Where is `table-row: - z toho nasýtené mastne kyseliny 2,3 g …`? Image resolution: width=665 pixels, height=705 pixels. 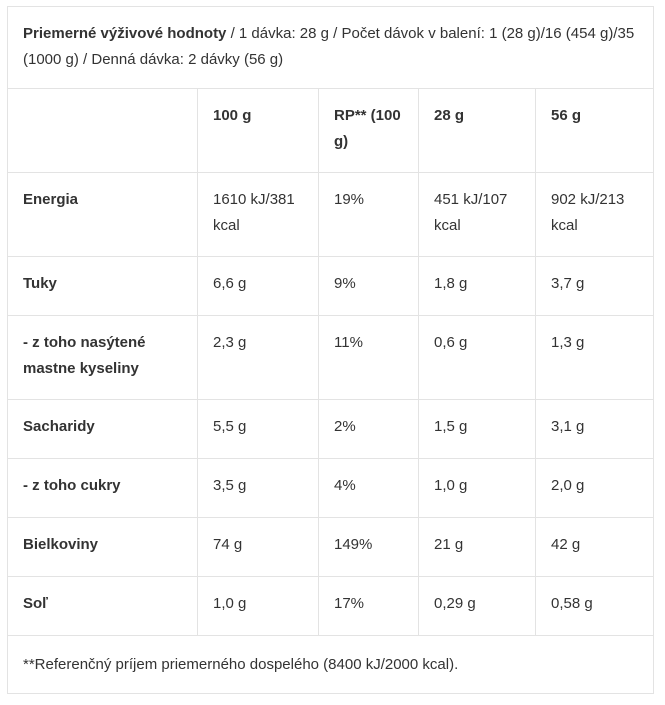 table-row: - z toho nasýtené mastne kyseliny 2,3 g … is located at coordinates (330, 357).